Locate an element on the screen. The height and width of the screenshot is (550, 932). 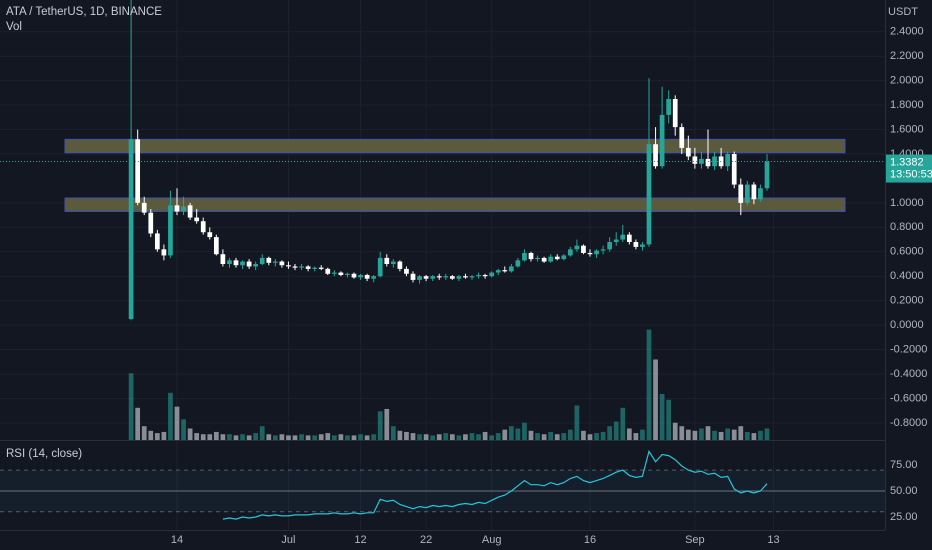
symbol-title: ATA / TetherUS, 1D, BINANCE is located at coordinates (84, 12).